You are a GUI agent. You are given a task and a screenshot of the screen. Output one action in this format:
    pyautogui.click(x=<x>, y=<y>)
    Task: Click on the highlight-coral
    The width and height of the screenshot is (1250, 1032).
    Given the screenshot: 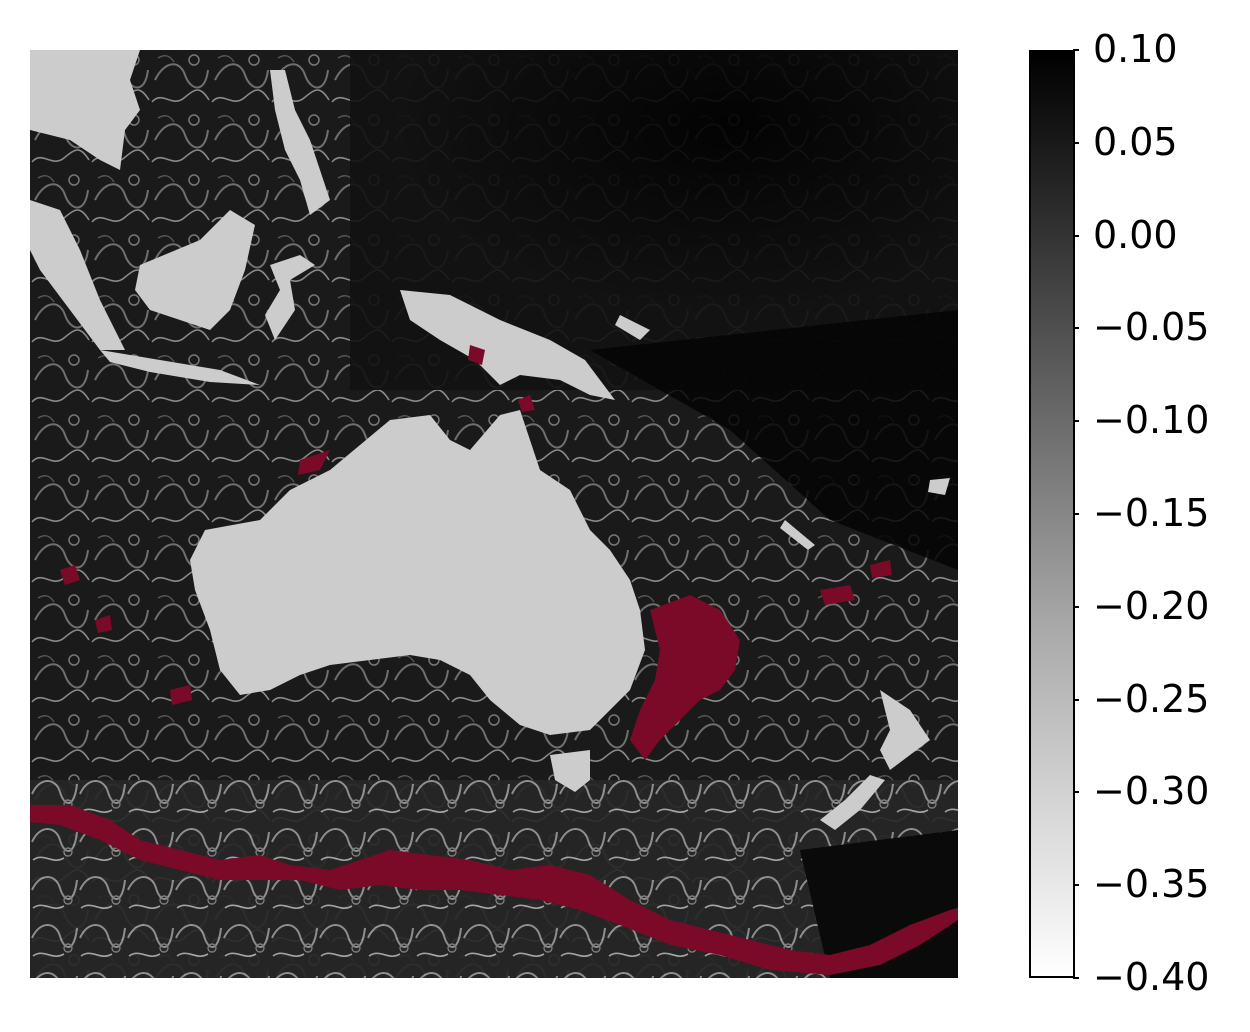 What is the action you would take?
    pyautogui.click(x=881, y=569)
    